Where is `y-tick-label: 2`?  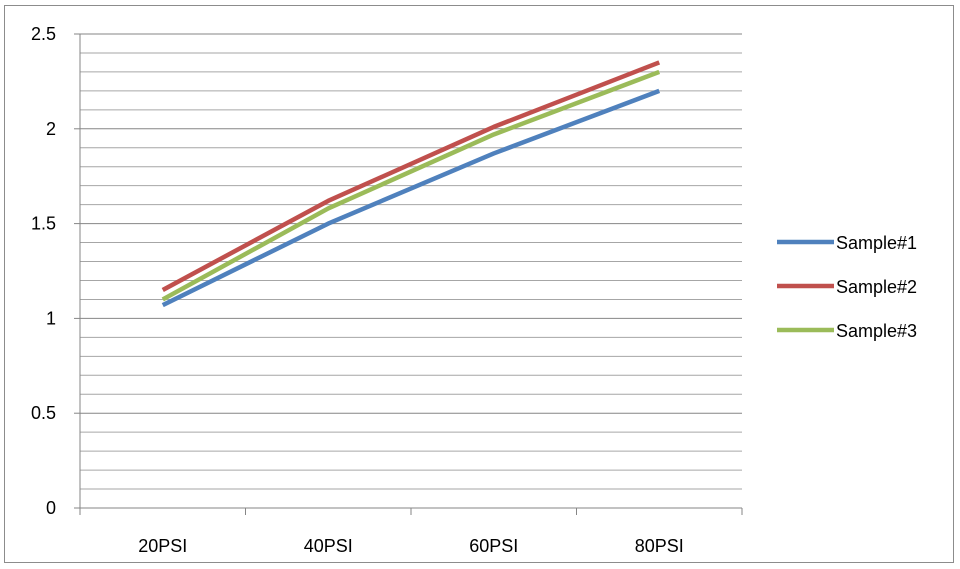
y-tick-label: 2 is located at coordinates (51, 129).